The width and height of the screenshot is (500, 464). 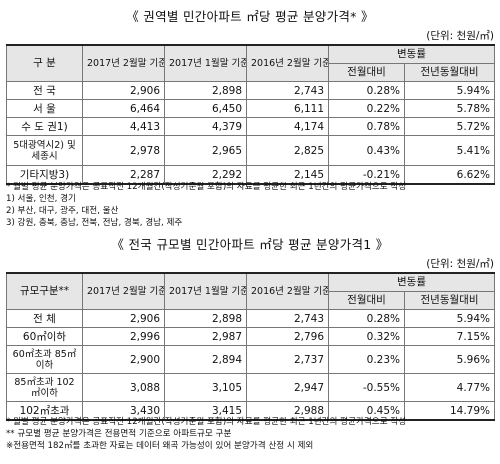 What do you see at coordinates (449, 108) in the screenshot?
I see `cell-yoy: 5.78%` at bounding box center [449, 108].